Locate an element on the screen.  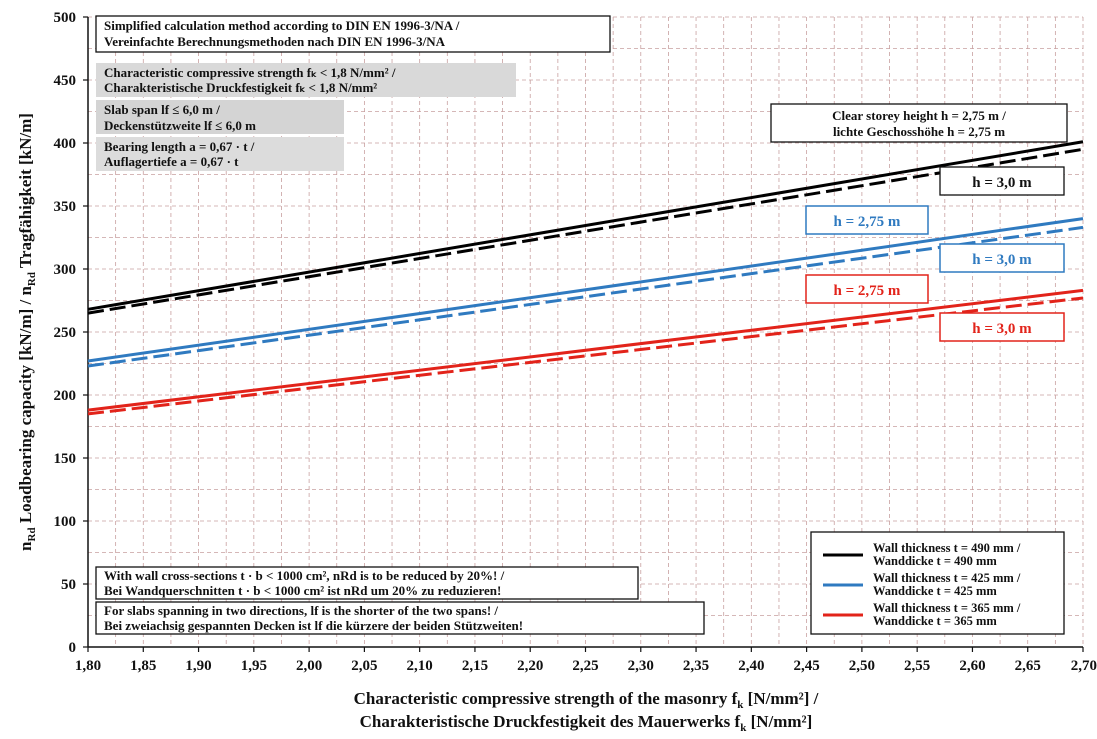
y-tick-label: 150 is located at coordinates (65, 459).